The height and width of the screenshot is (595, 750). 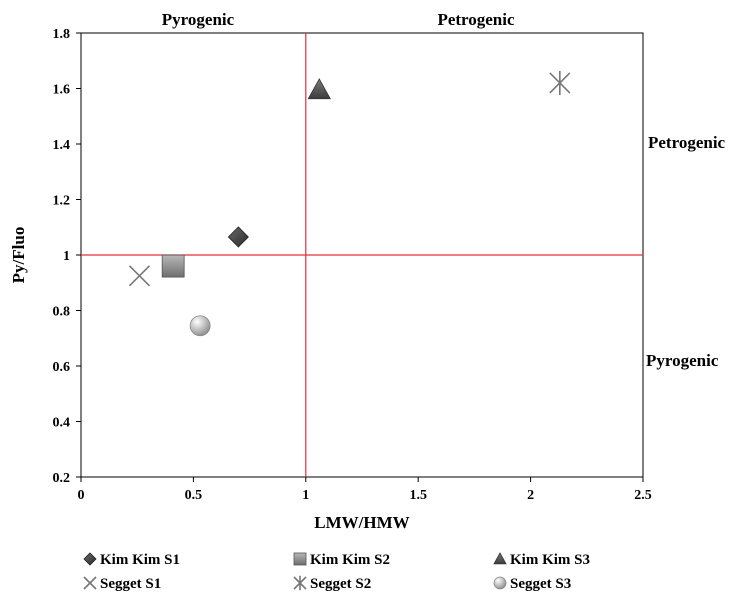 I want to click on y-axis-ticks: 0.2 0.4 0.6 0.8 1 1.2 1.4 1.6 1.8, so click(x=67, y=256).